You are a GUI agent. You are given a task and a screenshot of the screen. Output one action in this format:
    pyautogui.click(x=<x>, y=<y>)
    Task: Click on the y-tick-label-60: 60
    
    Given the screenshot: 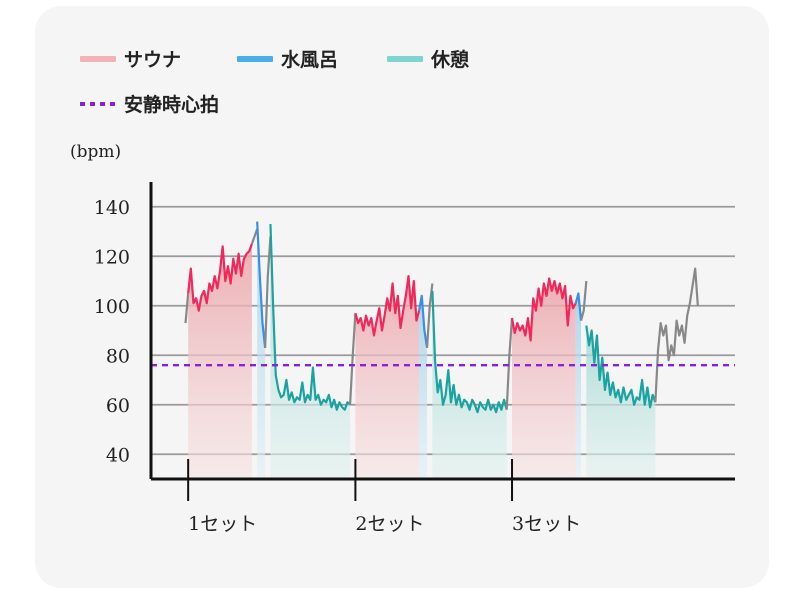 What is the action you would take?
    pyautogui.click(x=118, y=406)
    